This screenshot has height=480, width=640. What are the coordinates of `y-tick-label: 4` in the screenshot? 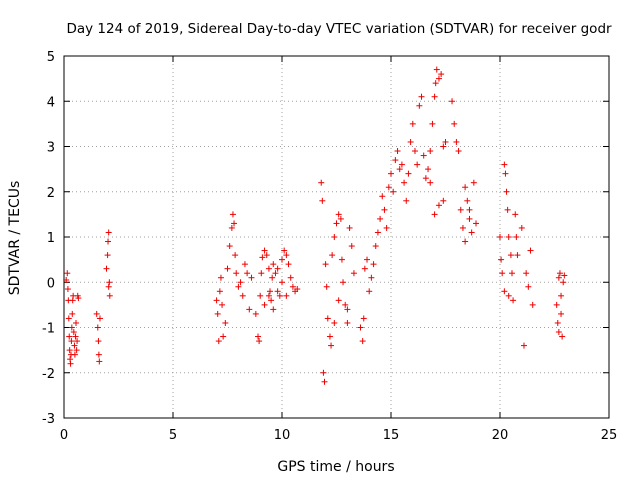 It's located at (51, 102).